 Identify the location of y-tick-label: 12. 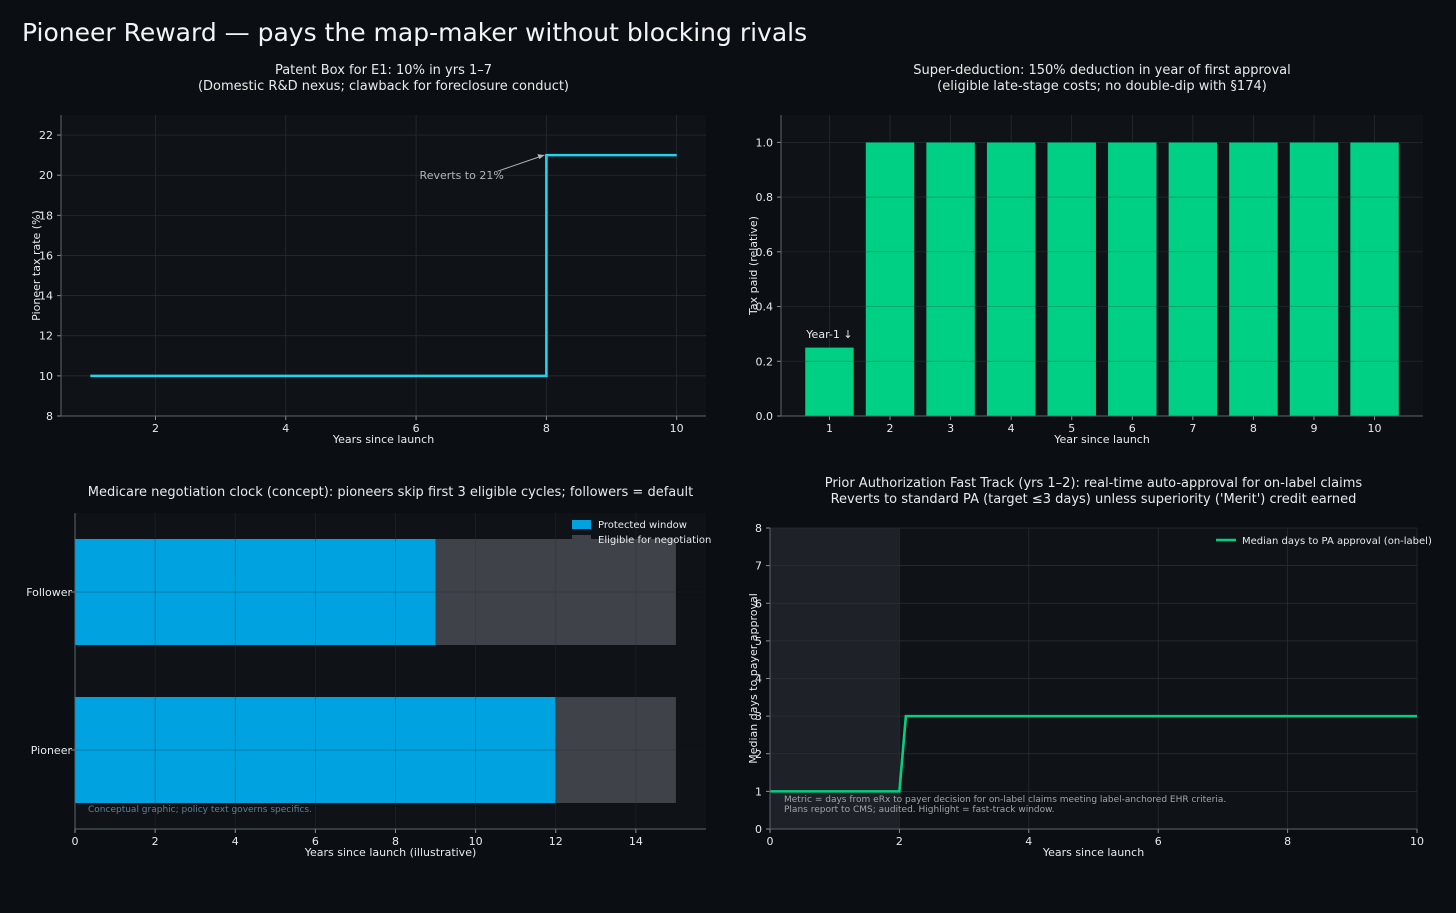
(46, 336).